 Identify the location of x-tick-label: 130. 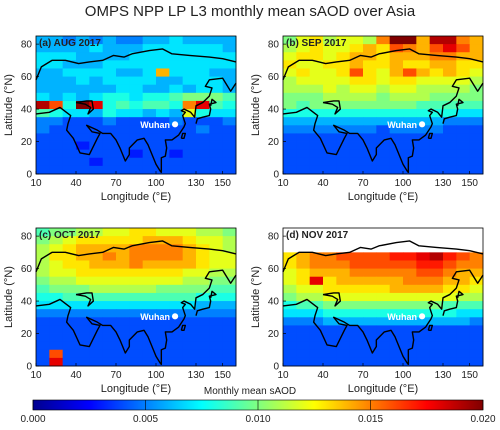
(196, 375).